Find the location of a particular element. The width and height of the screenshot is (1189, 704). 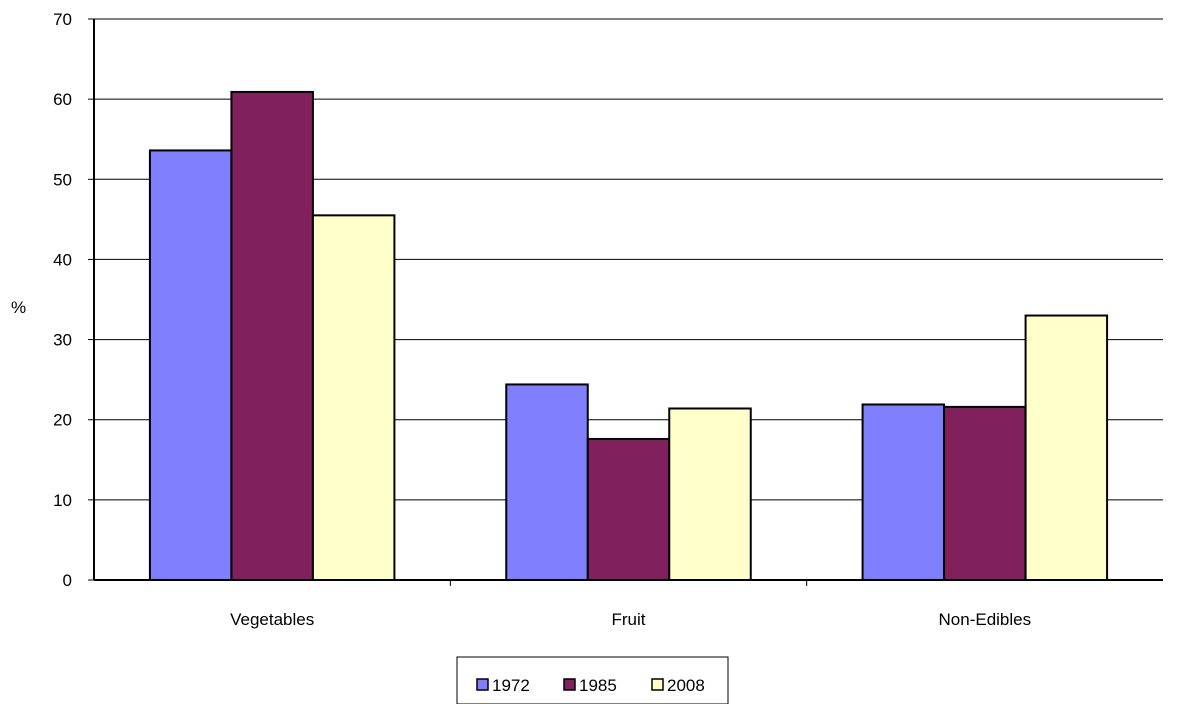

legend-frame is located at coordinates (592, 680).